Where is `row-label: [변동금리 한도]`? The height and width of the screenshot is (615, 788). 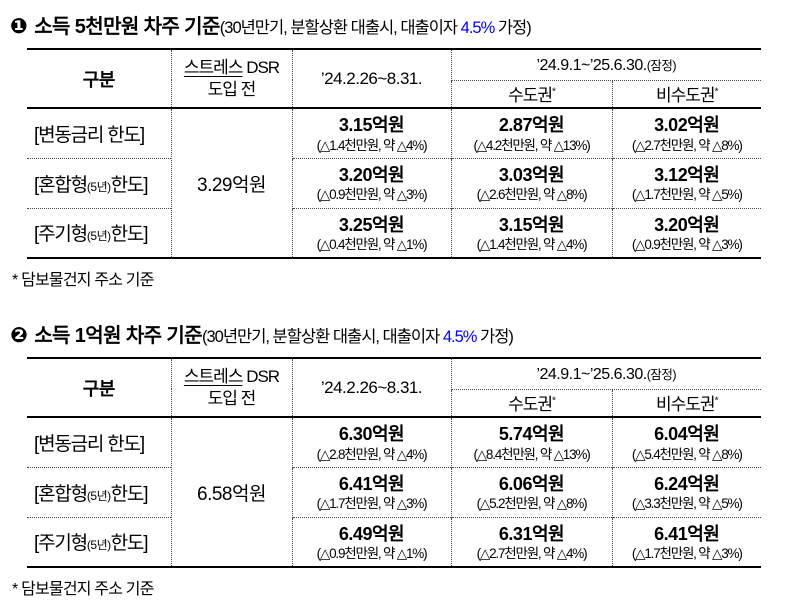 row-label: [변동금리 한도] is located at coordinates (99, 442).